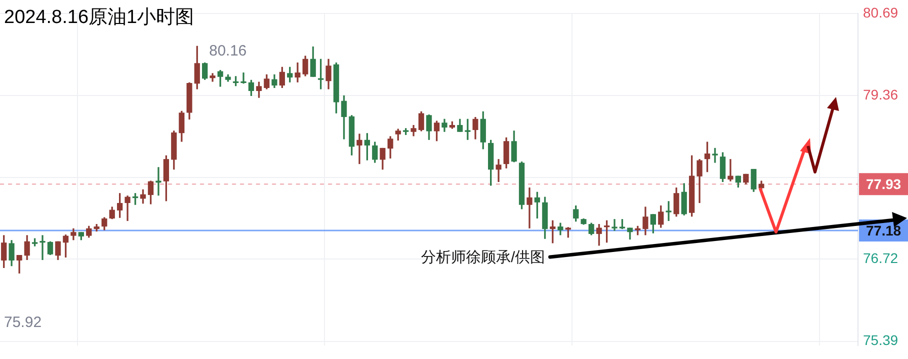 The image size is (908, 359). Describe the element at coordinates (884, 230) in the screenshot. I see `ref-line-label: 77.18` at that location.